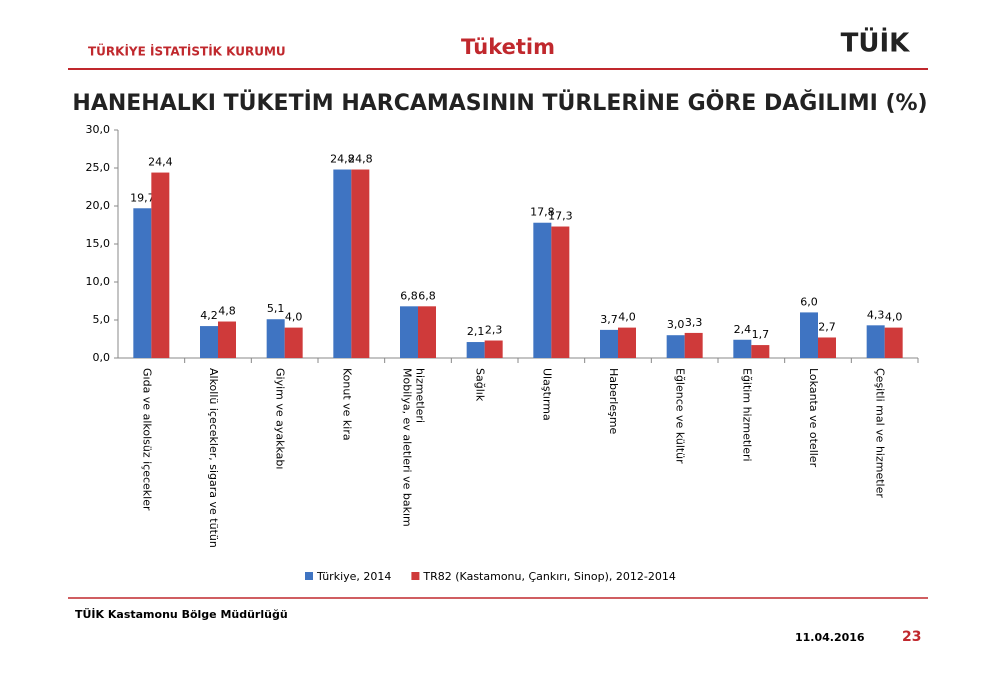 The image size is (1000, 682). Describe the element at coordinates (98, 205) in the screenshot. I see `y-tick-label: 20,0` at that location.